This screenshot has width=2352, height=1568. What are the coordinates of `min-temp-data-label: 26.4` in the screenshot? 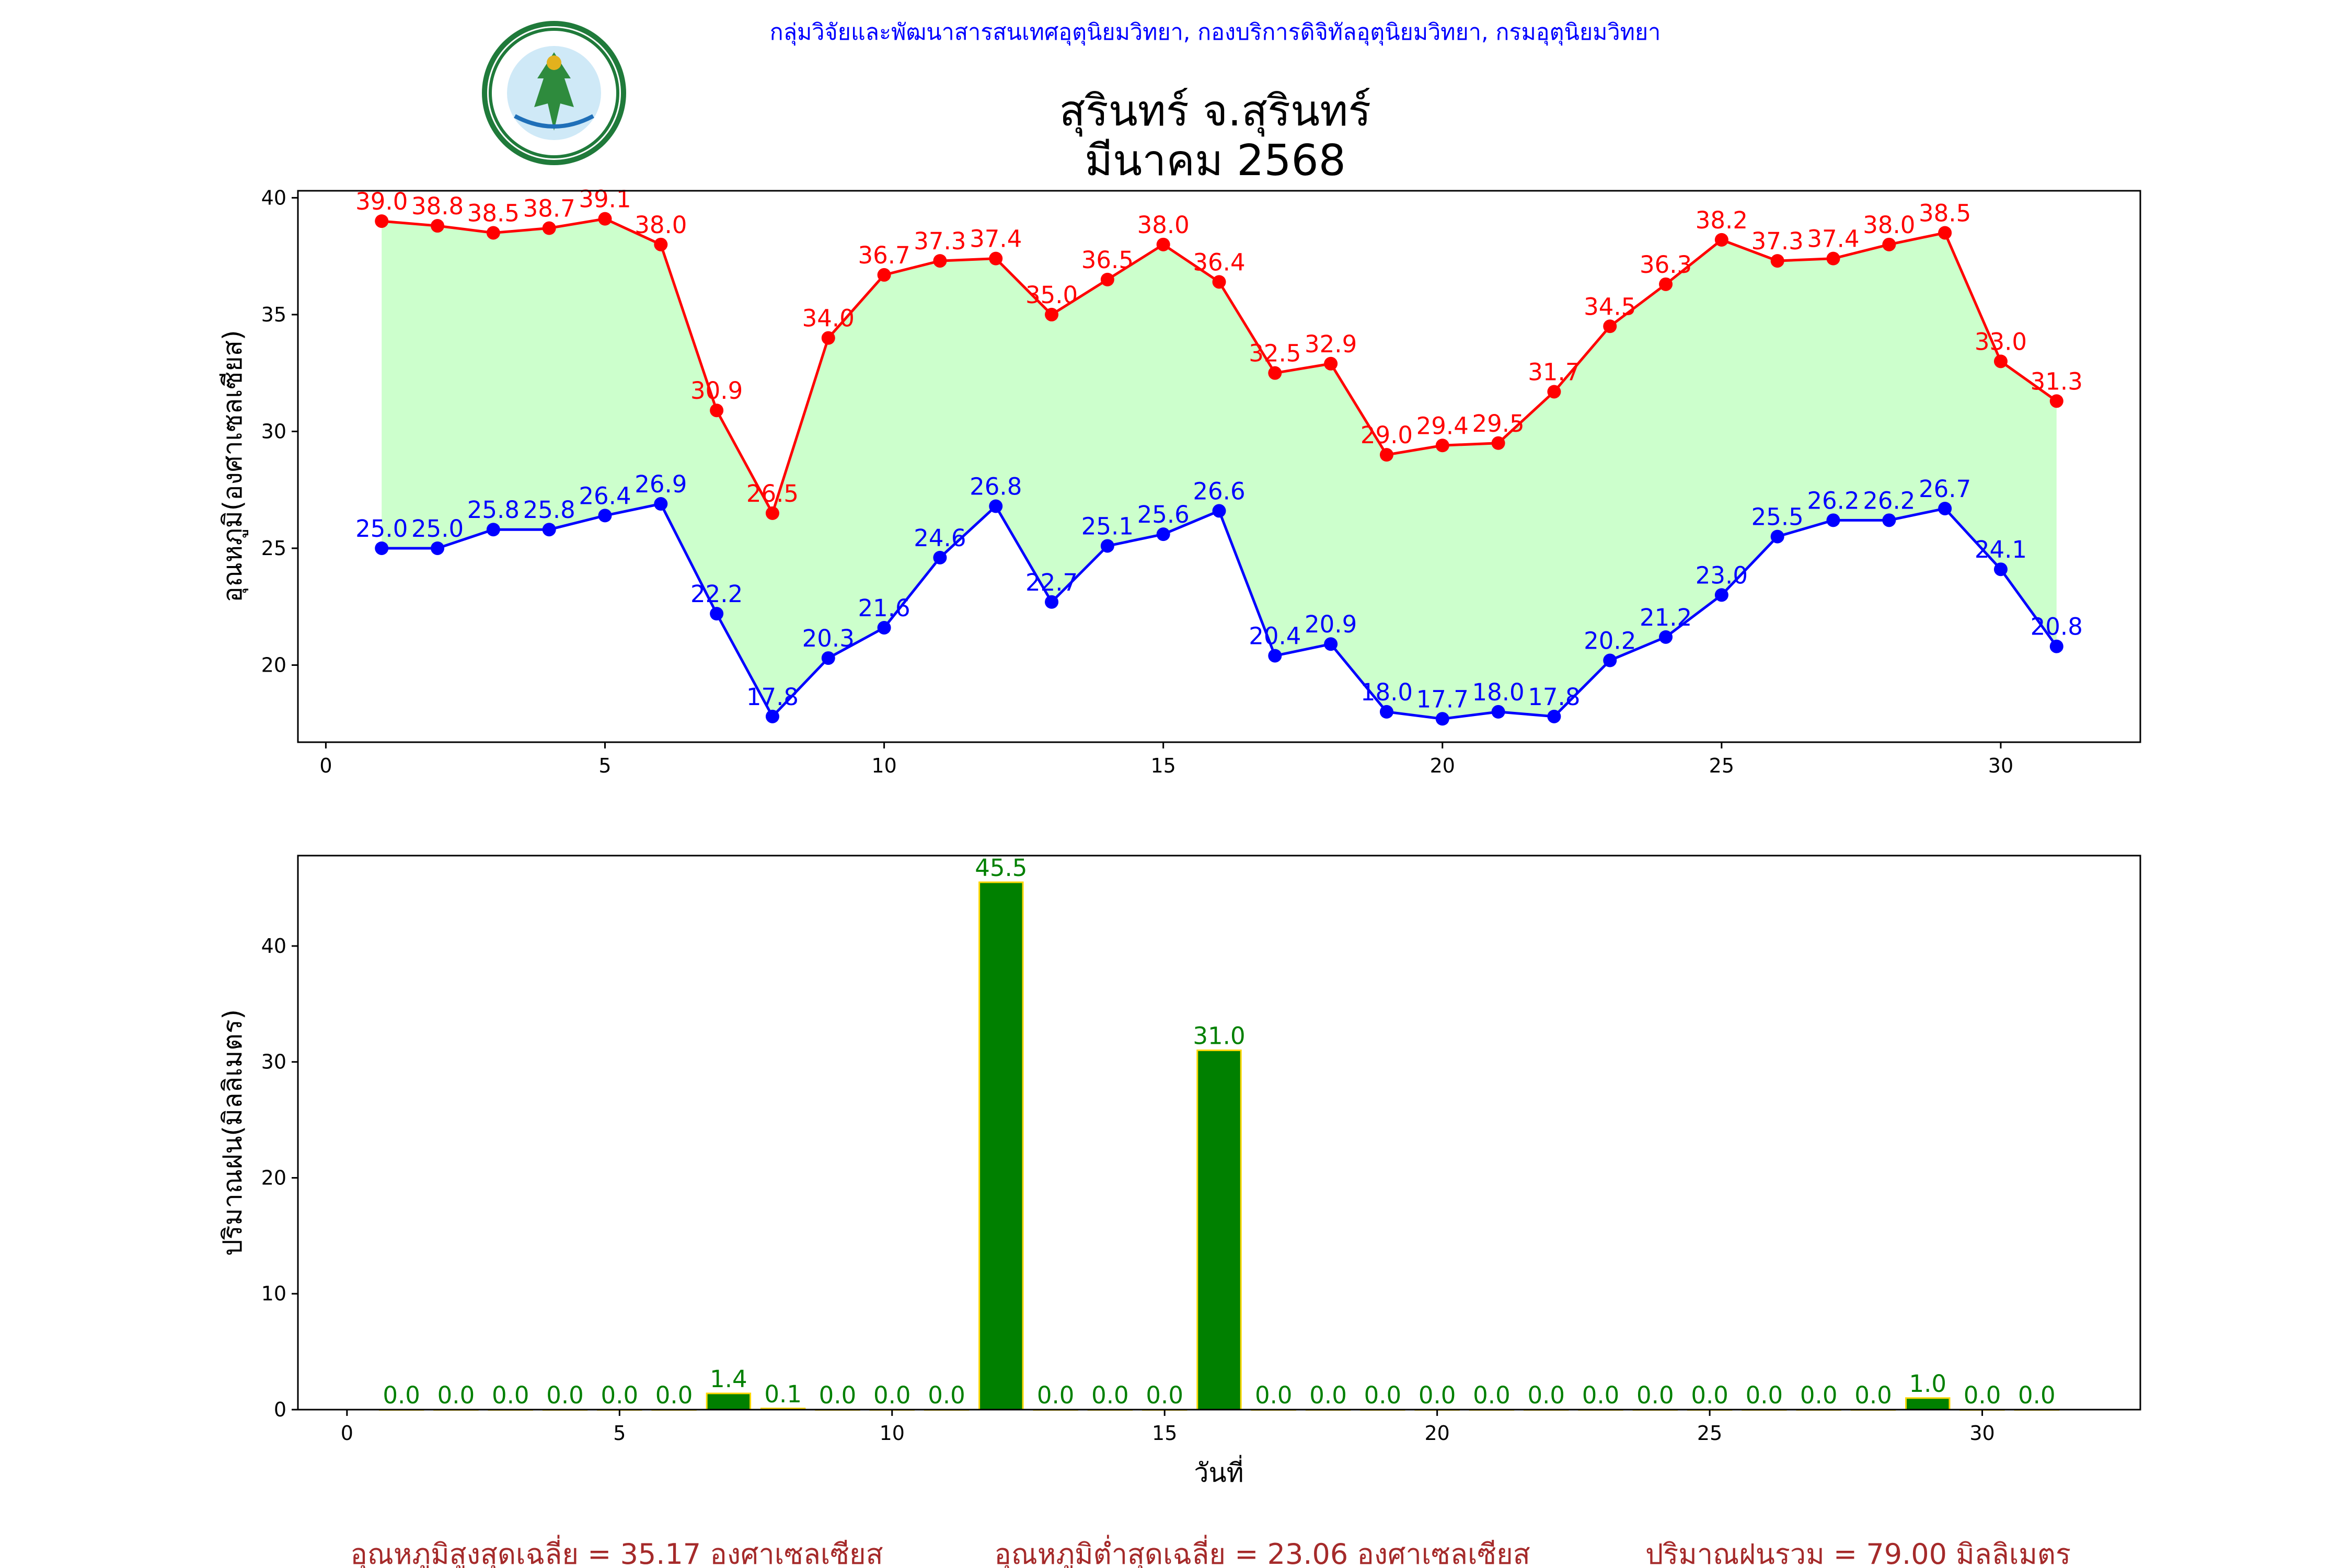 It's located at (605, 496).